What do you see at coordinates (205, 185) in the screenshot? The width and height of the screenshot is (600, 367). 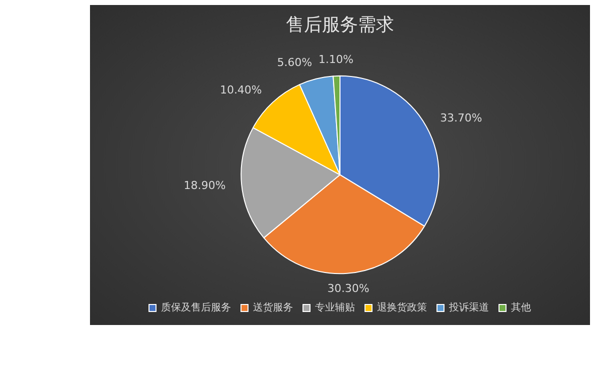 I see `data-label: 18.90%` at bounding box center [205, 185].